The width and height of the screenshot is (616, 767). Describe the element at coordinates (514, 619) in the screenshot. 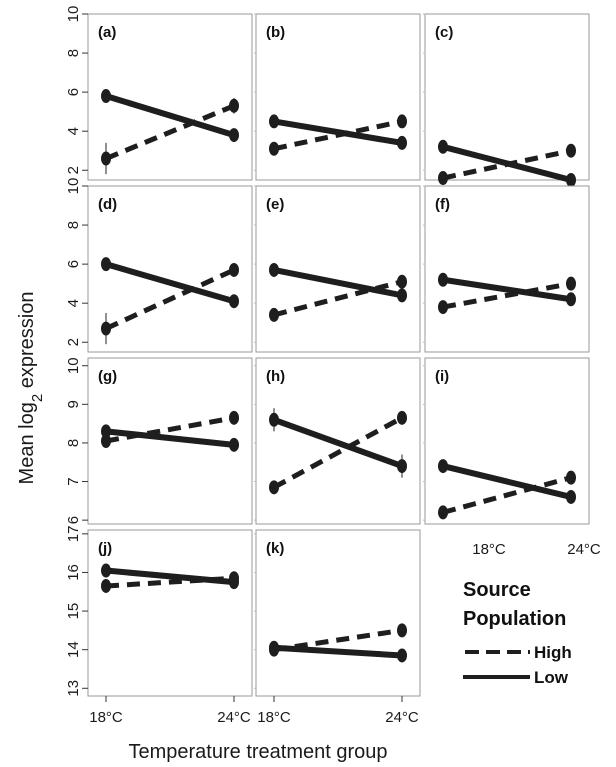

I see `legend-title-line2: Population` at that location.